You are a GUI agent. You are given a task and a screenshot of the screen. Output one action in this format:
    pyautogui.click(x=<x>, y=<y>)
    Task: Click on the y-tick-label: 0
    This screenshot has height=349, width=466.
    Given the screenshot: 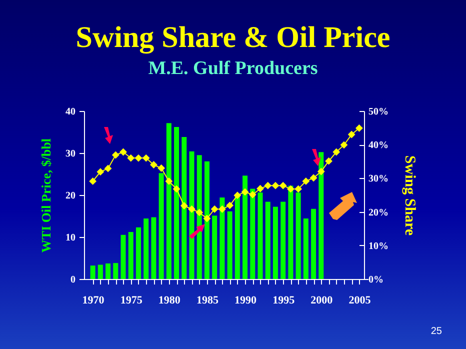 What is the action you would take?
    pyautogui.click(x=73, y=280)
    